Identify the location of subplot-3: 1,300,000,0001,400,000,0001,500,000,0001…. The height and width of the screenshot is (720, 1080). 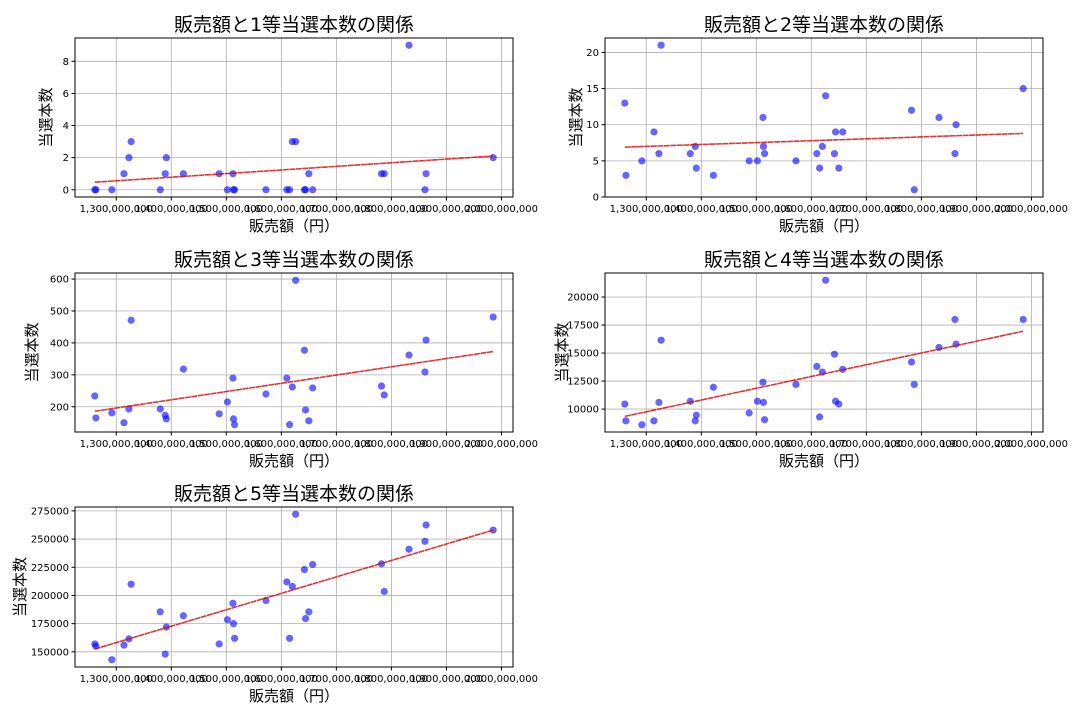
(280, 359).